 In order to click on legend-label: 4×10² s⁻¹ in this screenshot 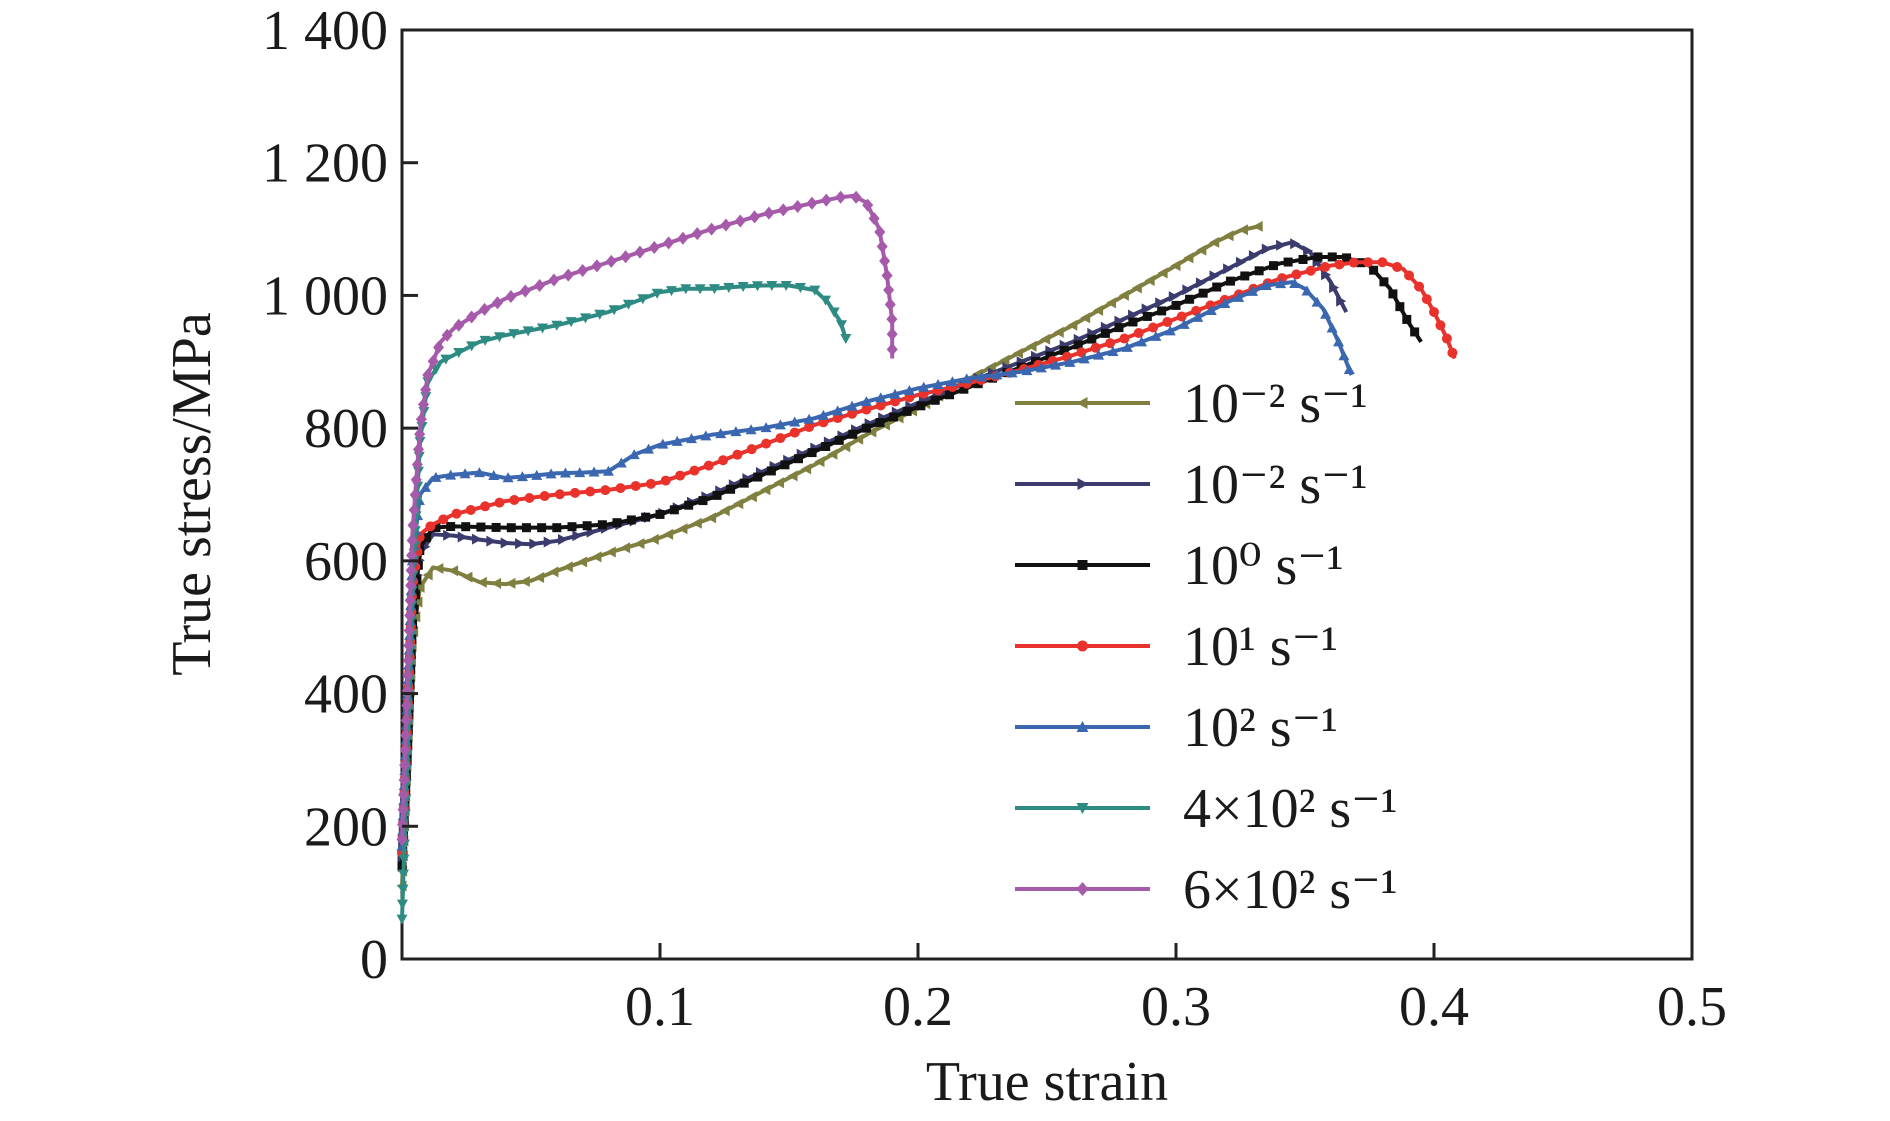, I will do `click(1290, 809)`.